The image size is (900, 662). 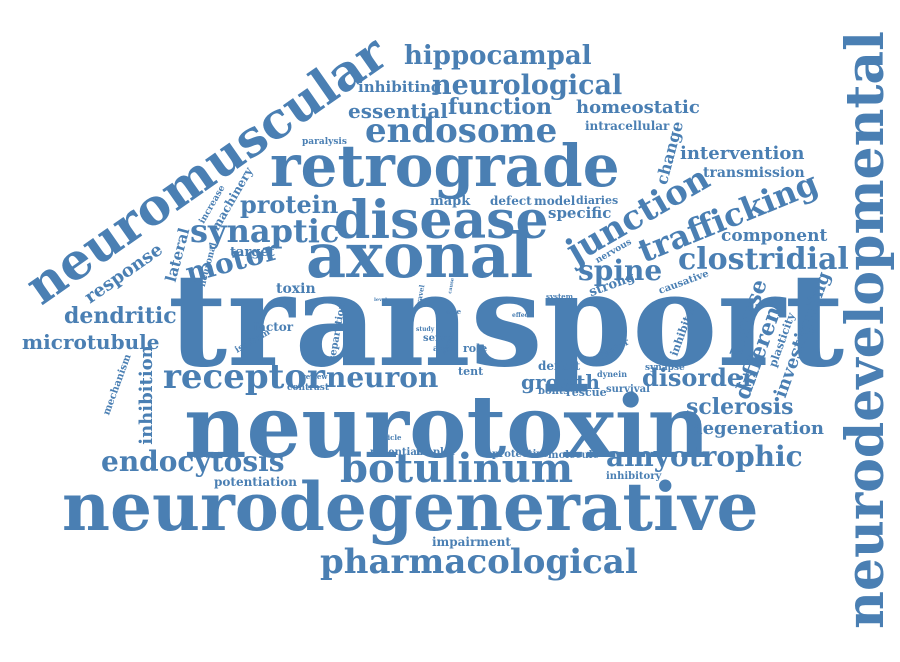 What do you see at coordinates (520, 454) in the screenshot?
I see `word-protective: protective` at bounding box center [520, 454].